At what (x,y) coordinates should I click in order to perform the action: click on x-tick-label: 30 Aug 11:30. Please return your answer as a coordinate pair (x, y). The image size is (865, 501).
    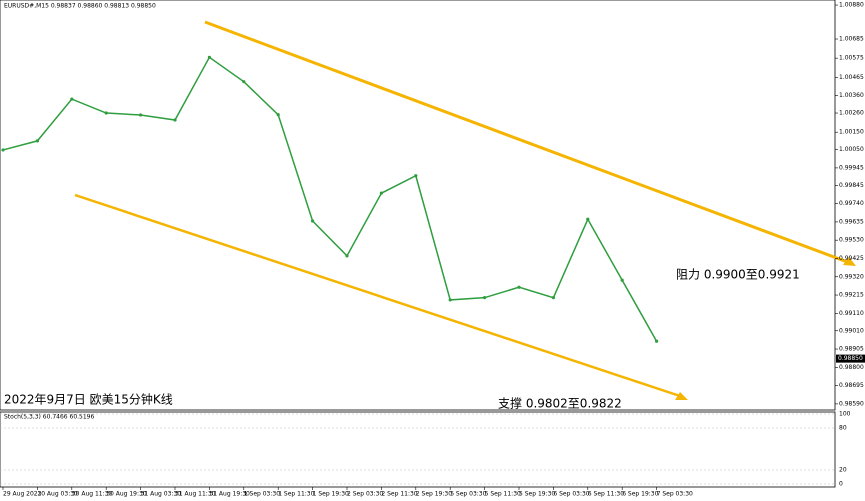
    Looking at the image, I should click on (92, 494).